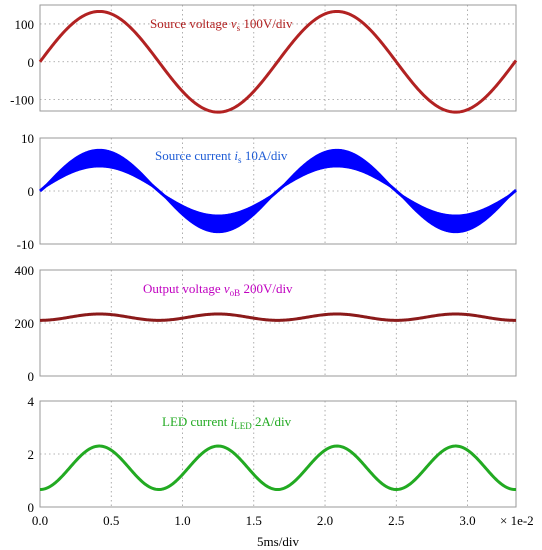 The width and height of the screenshot is (542, 550). Describe the element at coordinates (31, 401) in the screenshot. I see `y-tick-label: 4` at that location.